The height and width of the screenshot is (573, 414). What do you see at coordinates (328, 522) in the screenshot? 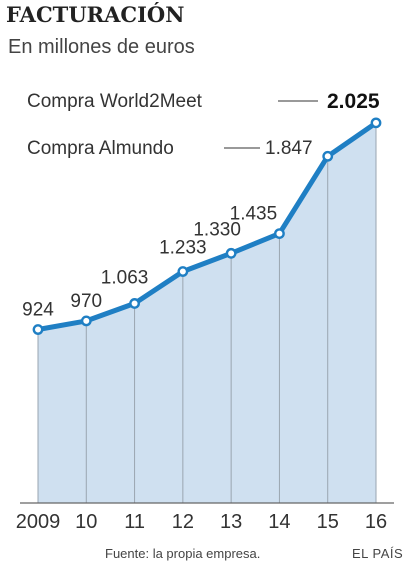
I see `x-tick-15: 15` at bounding box center [328, 522].